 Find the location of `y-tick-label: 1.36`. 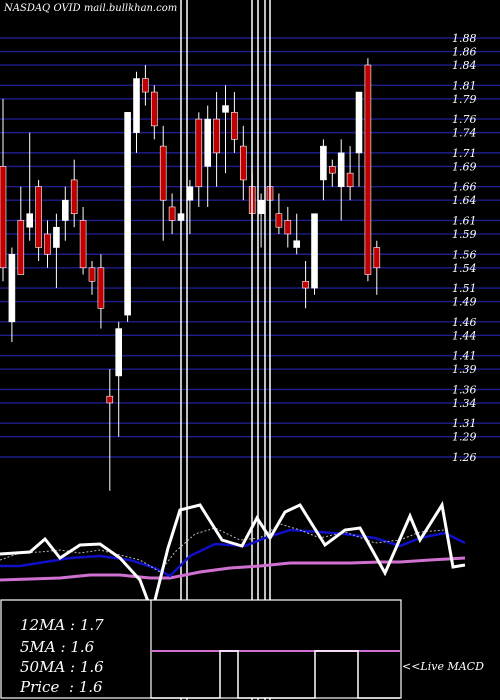

y-tick-label: 1.36 is located at coordinates (464, 389).